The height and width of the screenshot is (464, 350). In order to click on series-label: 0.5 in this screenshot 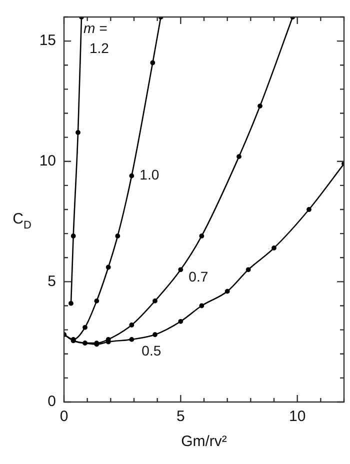, I will do `click(152, 350)`.